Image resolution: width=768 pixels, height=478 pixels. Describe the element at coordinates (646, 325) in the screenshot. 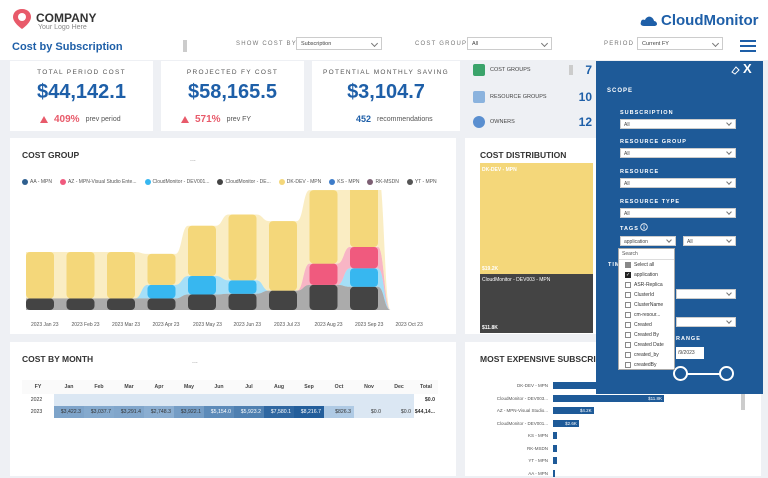

I see `dropdown-option: Created` at that location.